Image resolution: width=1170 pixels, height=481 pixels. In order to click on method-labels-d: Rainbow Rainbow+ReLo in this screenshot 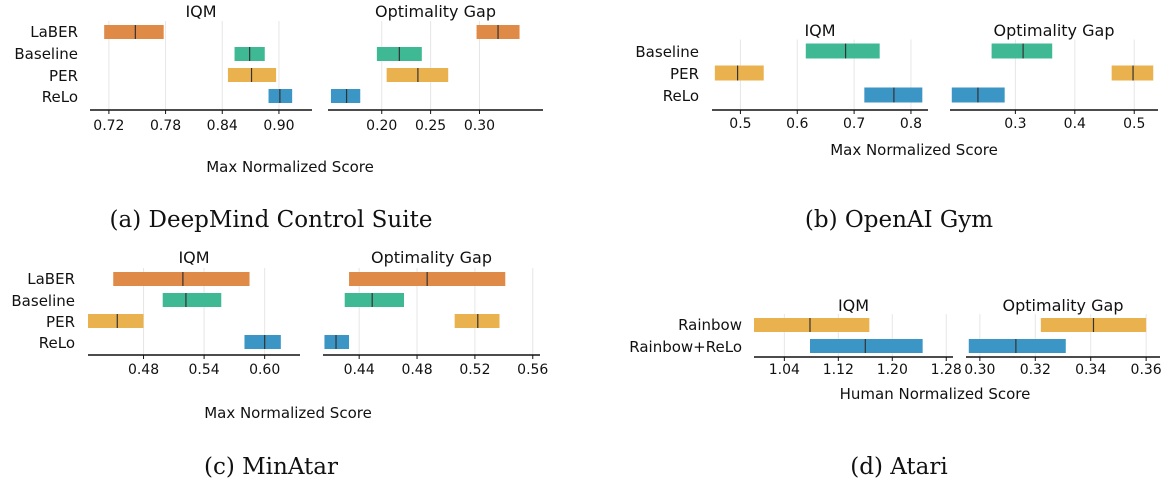, I will do `click(685, 336)`.